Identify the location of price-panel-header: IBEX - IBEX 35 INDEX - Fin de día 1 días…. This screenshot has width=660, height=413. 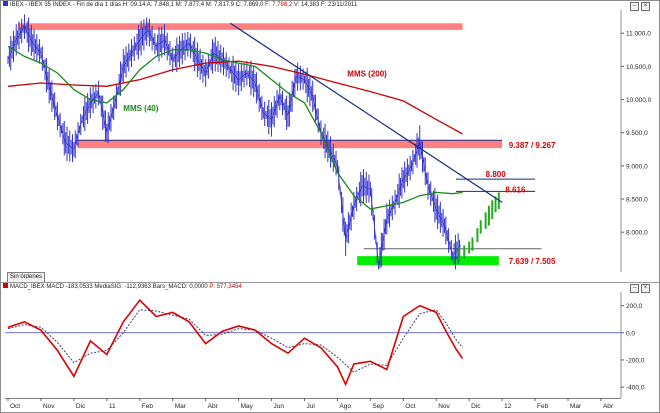
(311, 5).